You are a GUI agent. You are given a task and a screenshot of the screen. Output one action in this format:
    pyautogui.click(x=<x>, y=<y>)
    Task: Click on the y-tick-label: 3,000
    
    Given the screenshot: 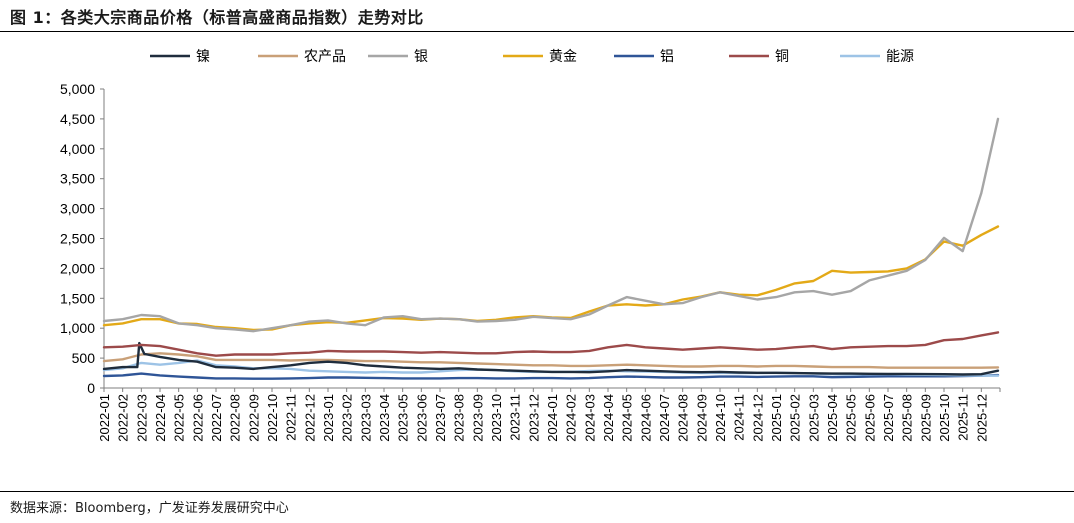 What is the action you would take?
    pyautogui.click(x=77, y=209)
    